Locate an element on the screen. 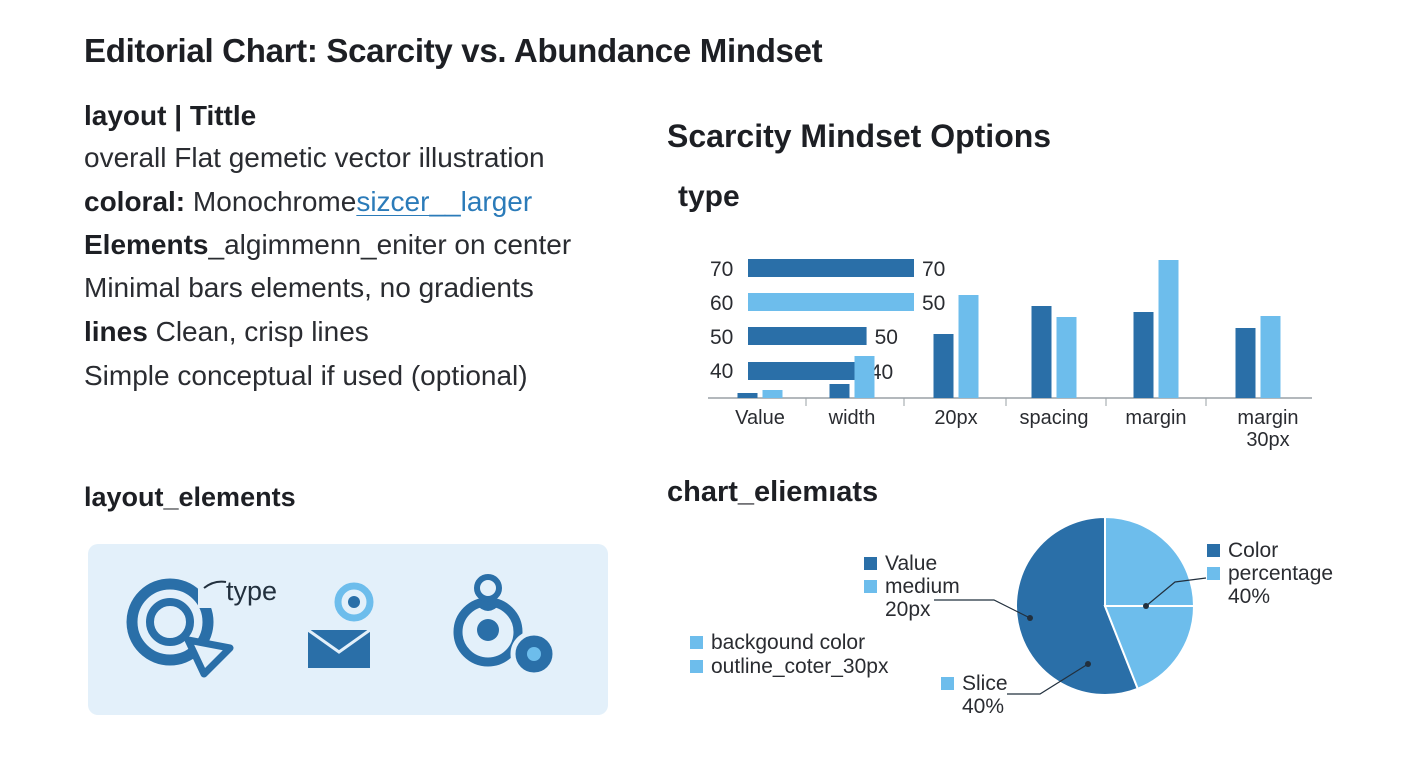 The height and width of the screenshot is (768, 1408). bar-chart-subtitle: type is located at coordinates (709, 196).